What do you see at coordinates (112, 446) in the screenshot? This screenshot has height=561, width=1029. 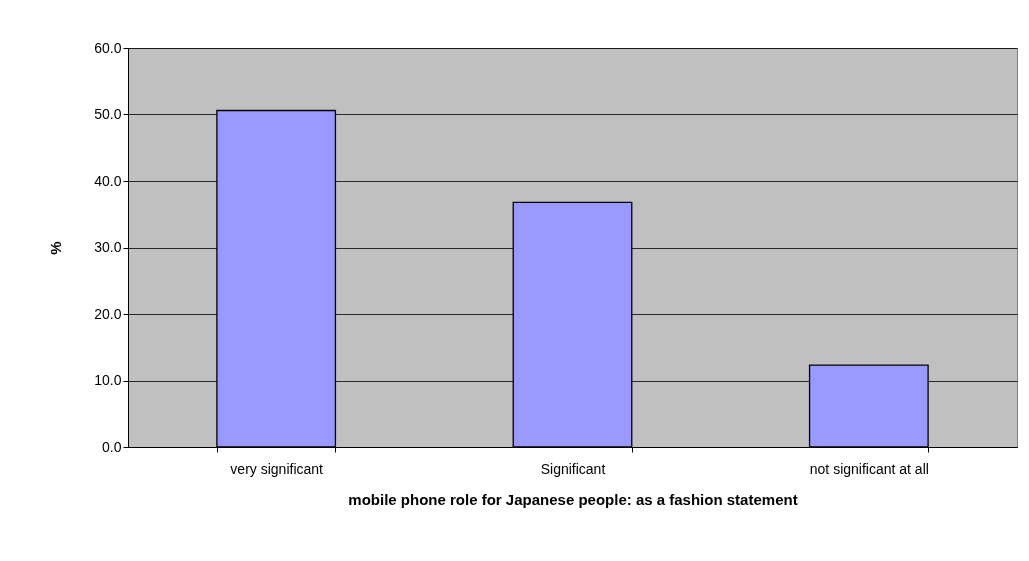 I see `y-tick-label: 0.0` at bounding box center [112, 446].